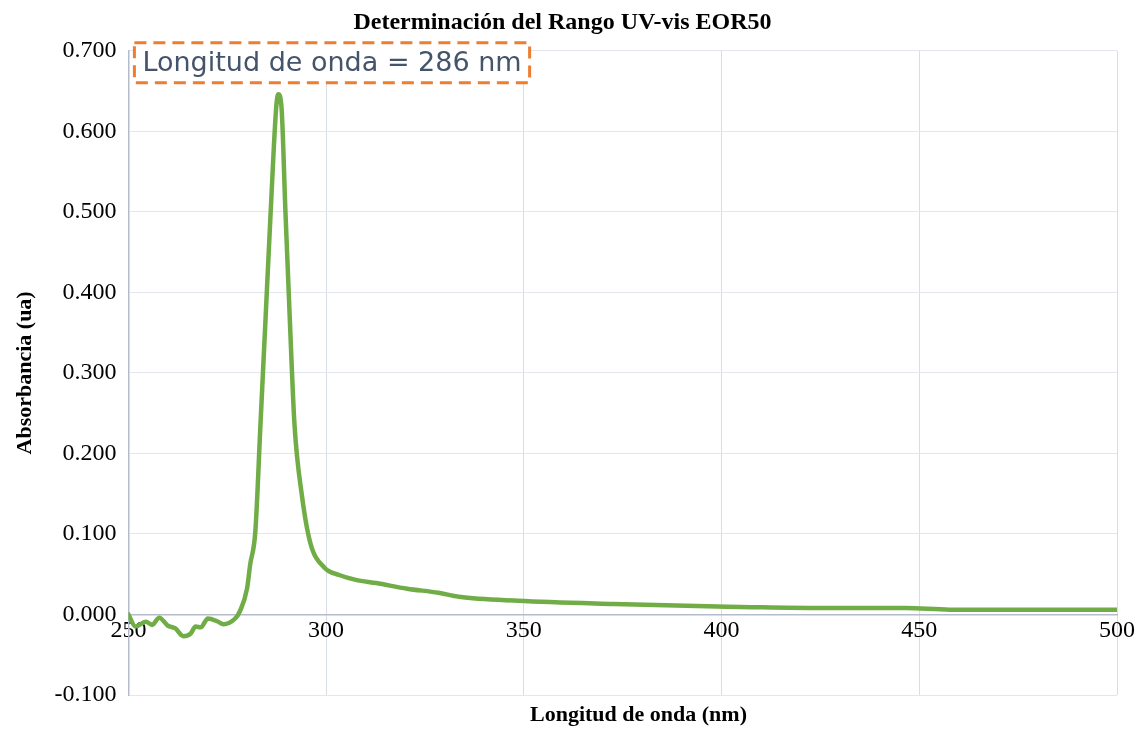  Describe the element at coordinates (919, 629) in the screenshot. I see `x-tick-label: 450` at that location.